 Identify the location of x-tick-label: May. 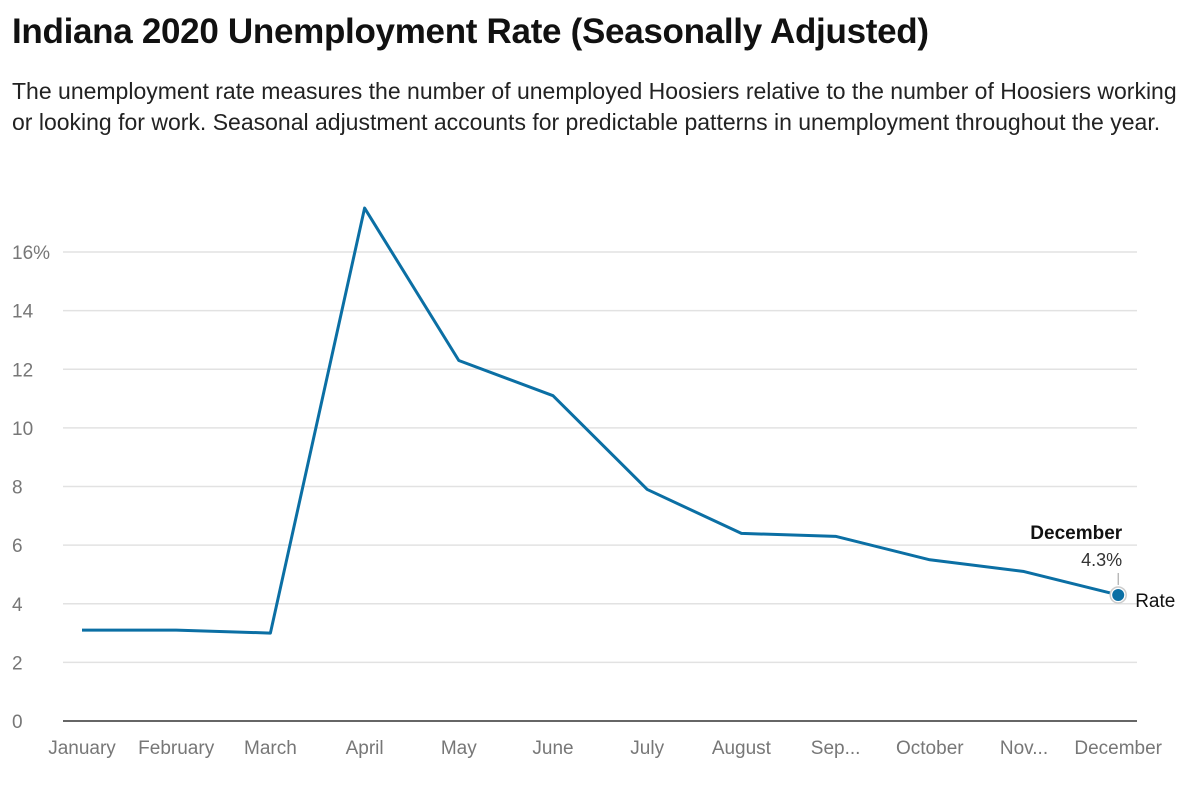
(459, 748).